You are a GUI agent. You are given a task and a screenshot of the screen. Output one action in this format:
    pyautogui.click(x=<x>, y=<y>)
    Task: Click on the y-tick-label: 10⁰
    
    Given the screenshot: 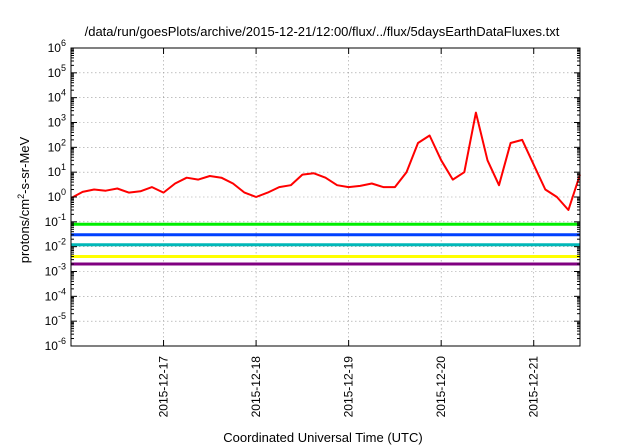 What is the action you would take?
    pyautogui.click(x=57, y=195)
    